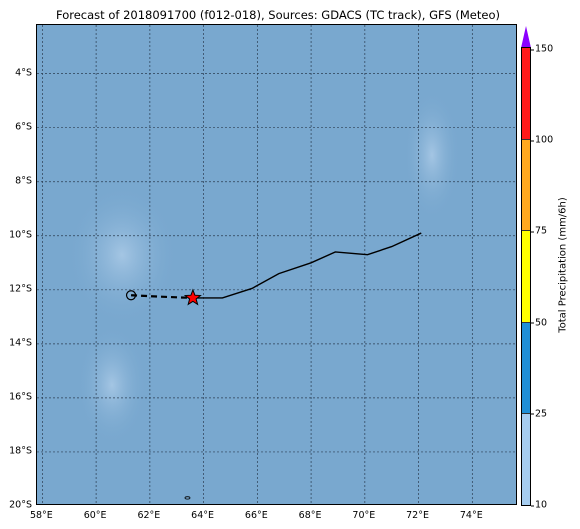 This screenshot has height=529, width=580. What do you see at coordinates (161, 297) in the screenshot?
I see `past-track-line` at bounding box center [161, 297].